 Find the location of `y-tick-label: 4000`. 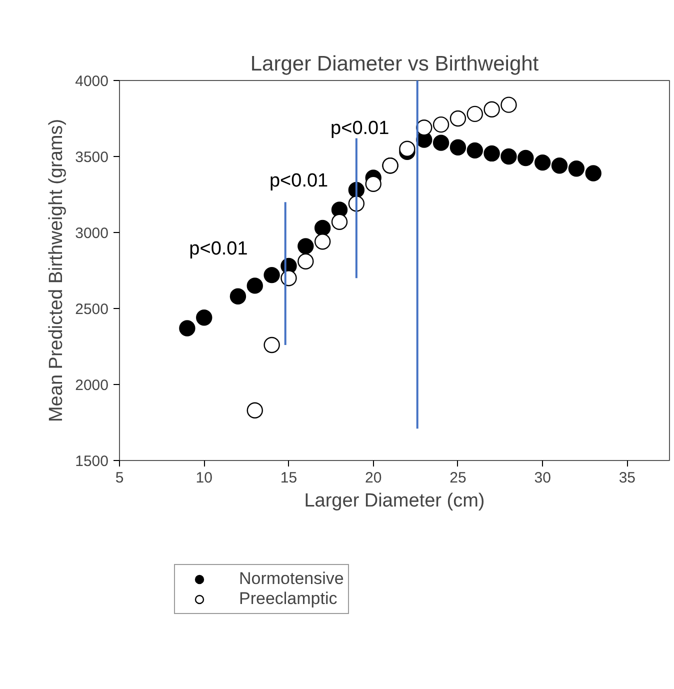

y-tick-label: 4000 is located at coordinates (92, 81).